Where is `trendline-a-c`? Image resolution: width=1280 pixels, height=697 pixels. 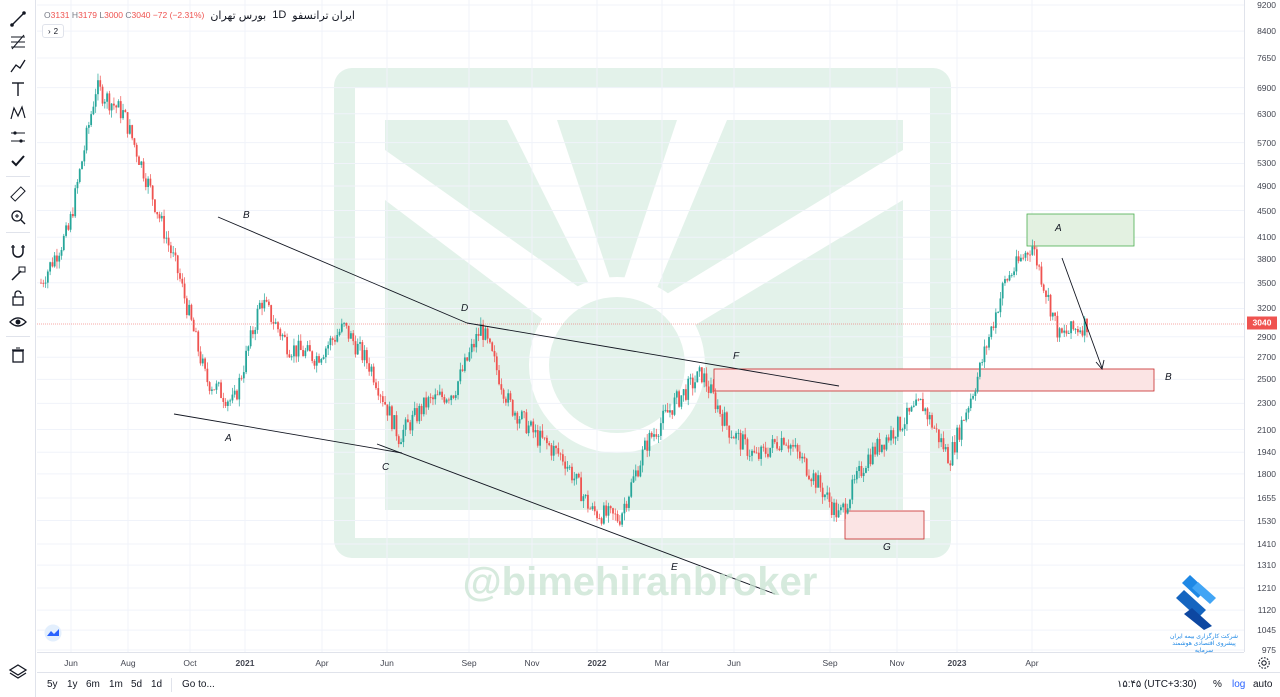
trendline-a-c is located at coordinates (288, 433).